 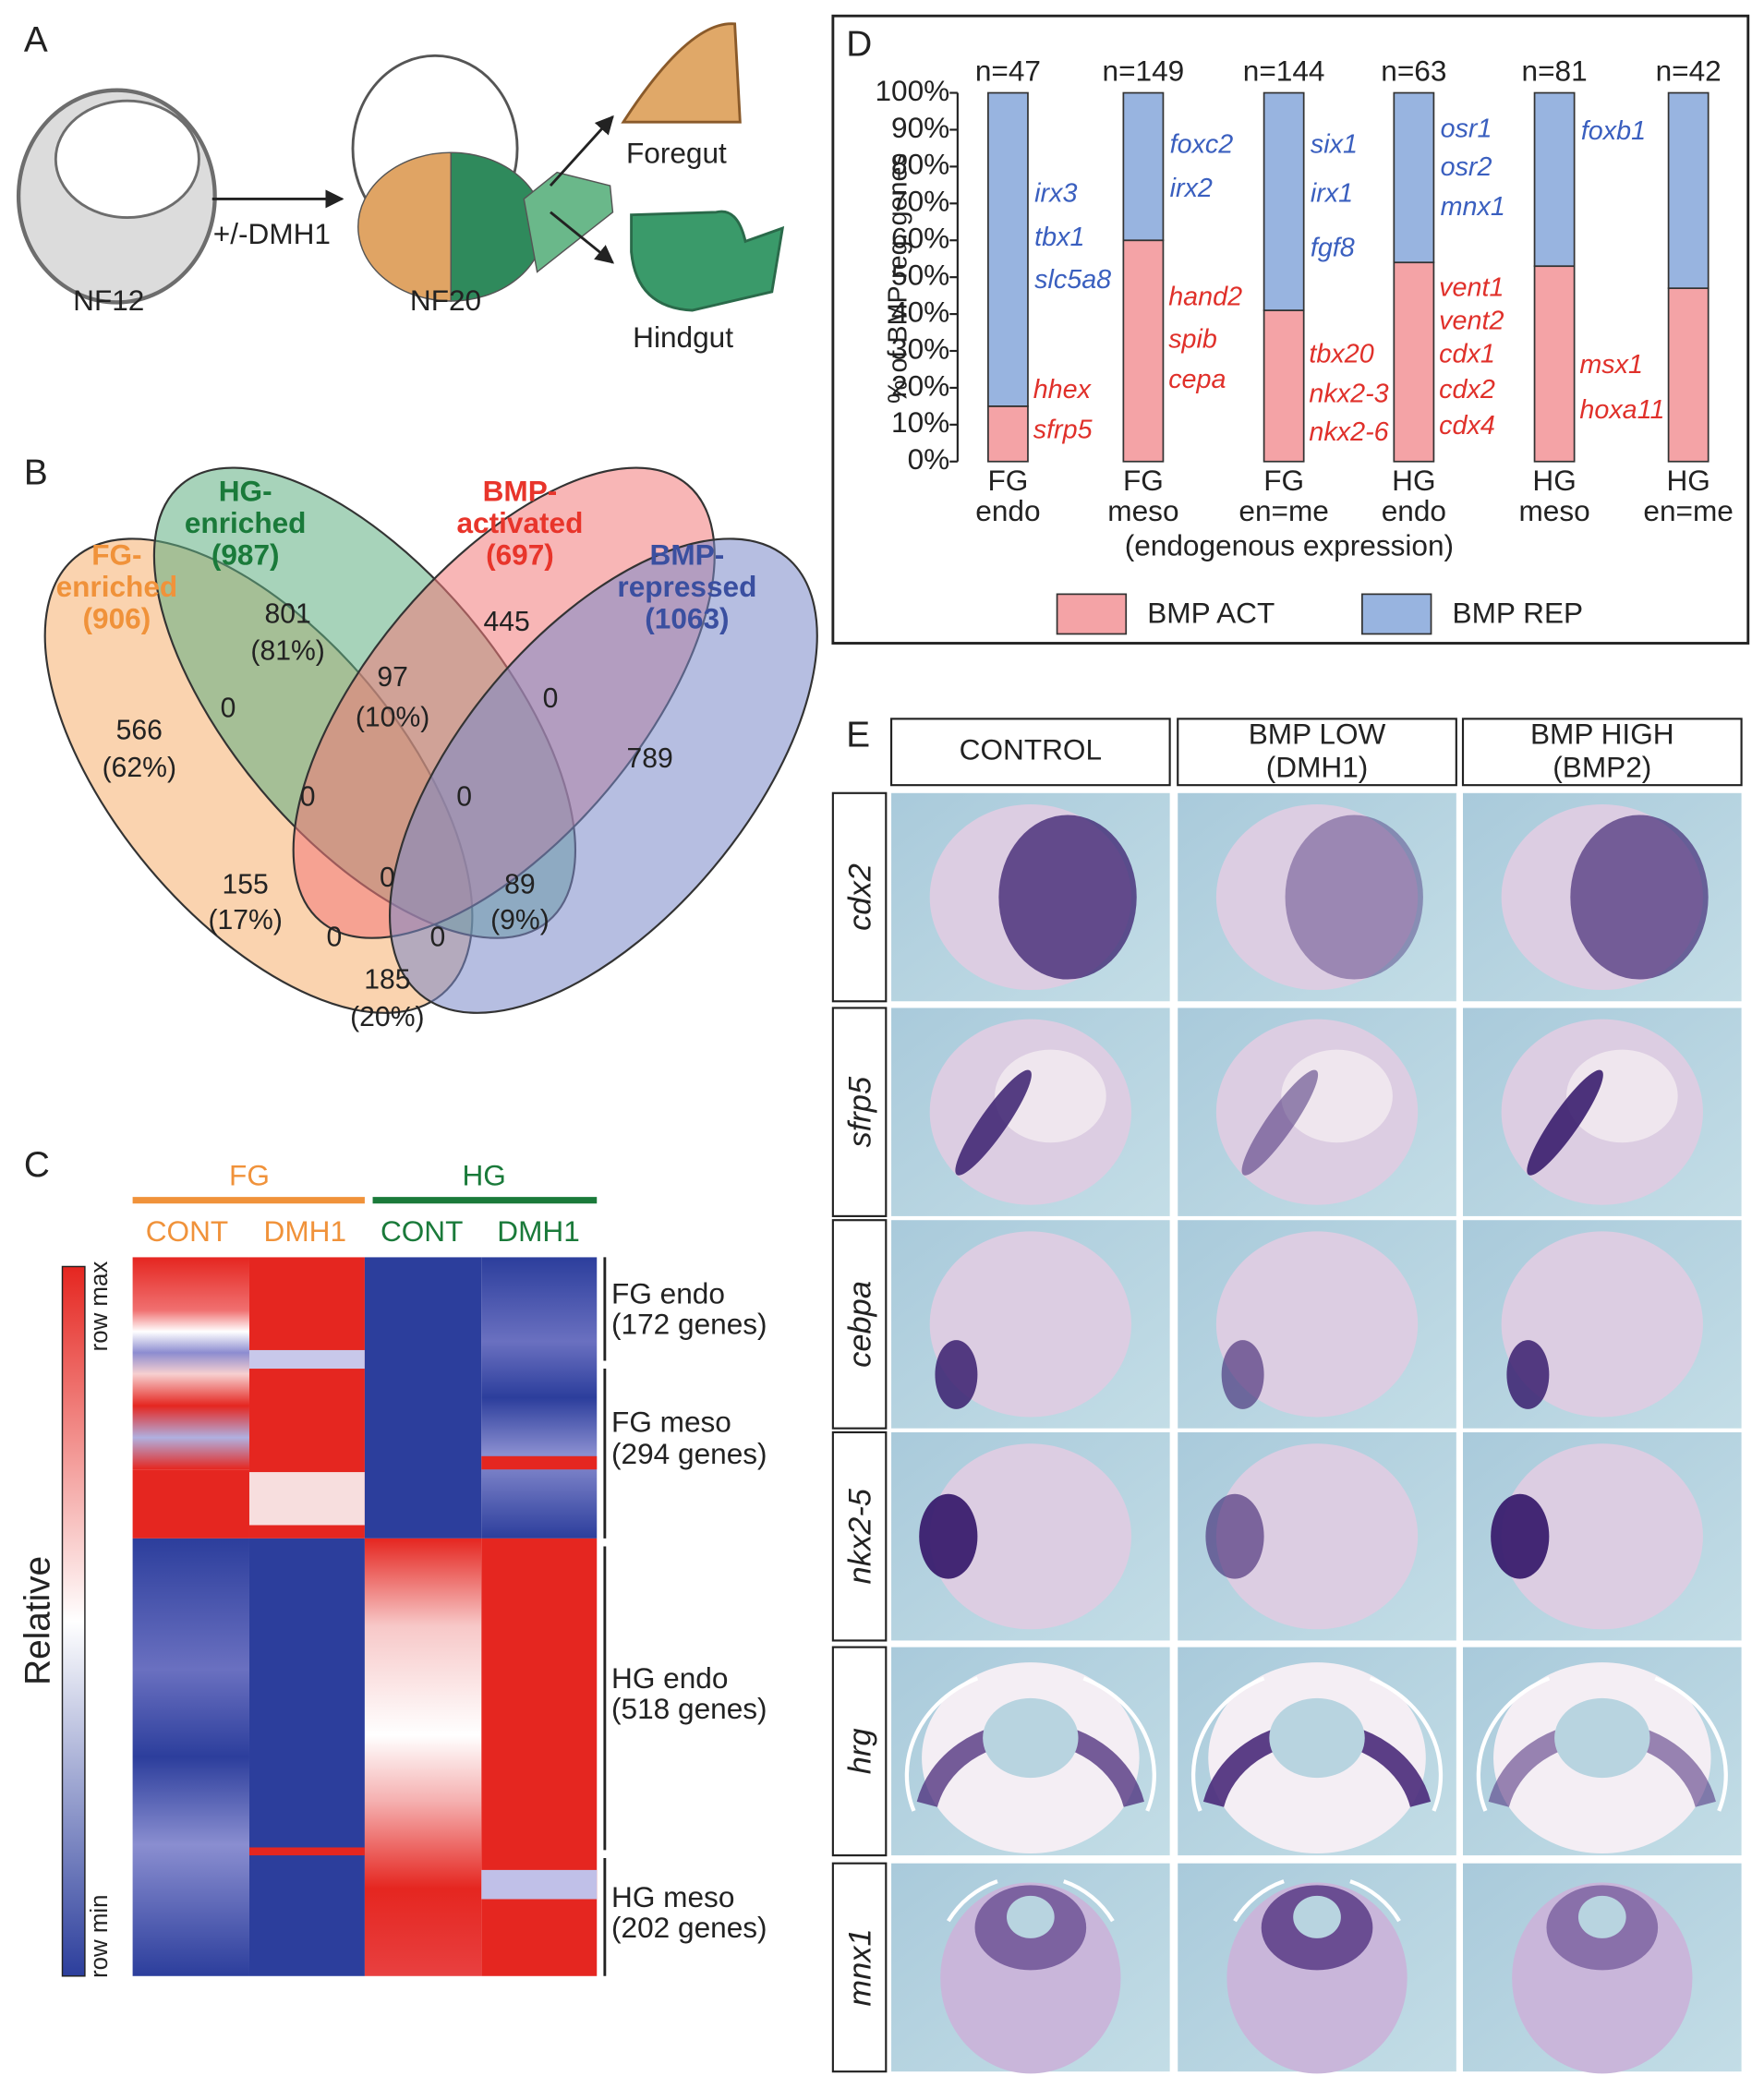 I want to click on scale-max: row max, so click(x=100, y=1307).